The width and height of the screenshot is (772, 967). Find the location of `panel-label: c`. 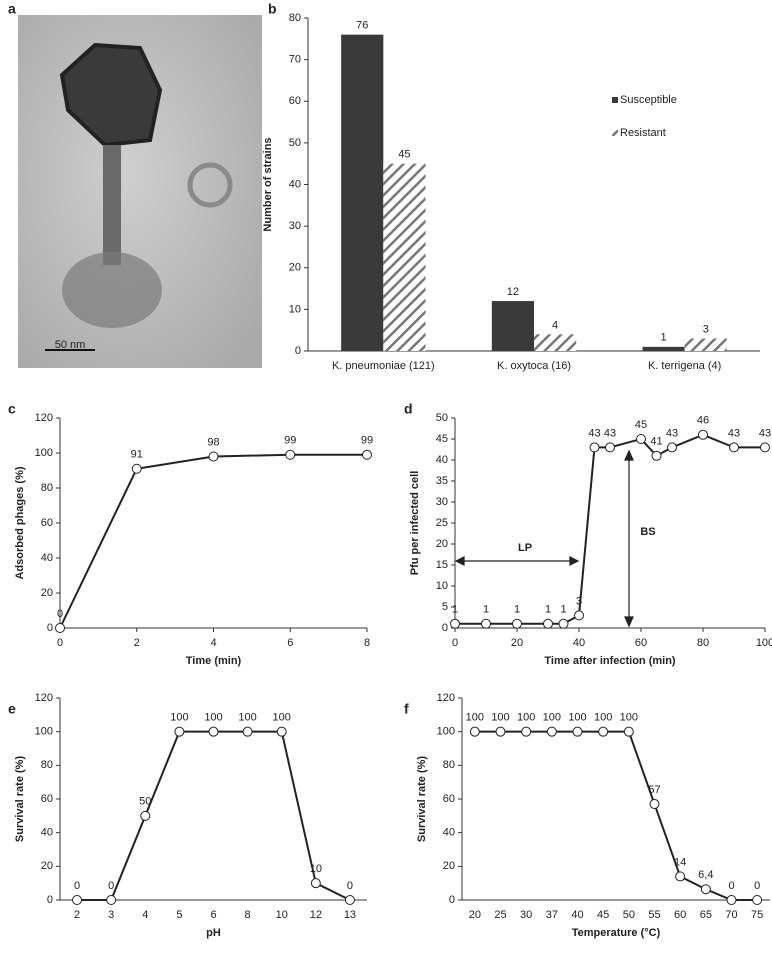

panel-label: c is located at coordinates (12, 409).